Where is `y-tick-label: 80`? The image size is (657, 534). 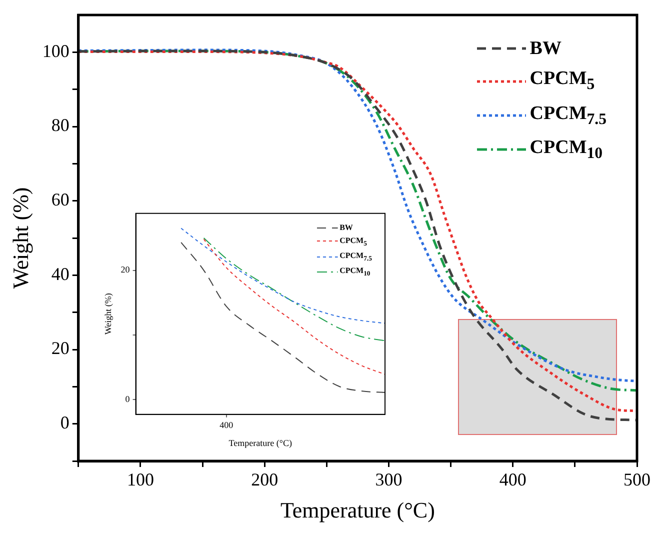
y-tick-label: 80 is located at coordinates (60, 125).